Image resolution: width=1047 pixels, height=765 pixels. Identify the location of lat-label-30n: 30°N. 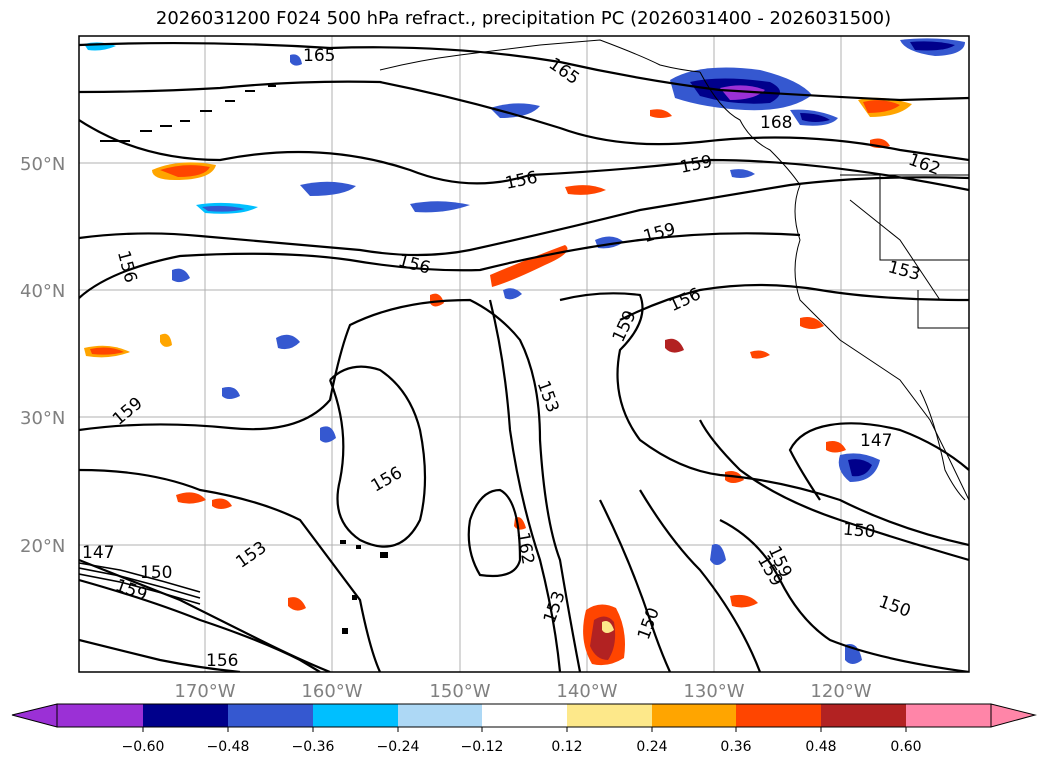
(42, 418).